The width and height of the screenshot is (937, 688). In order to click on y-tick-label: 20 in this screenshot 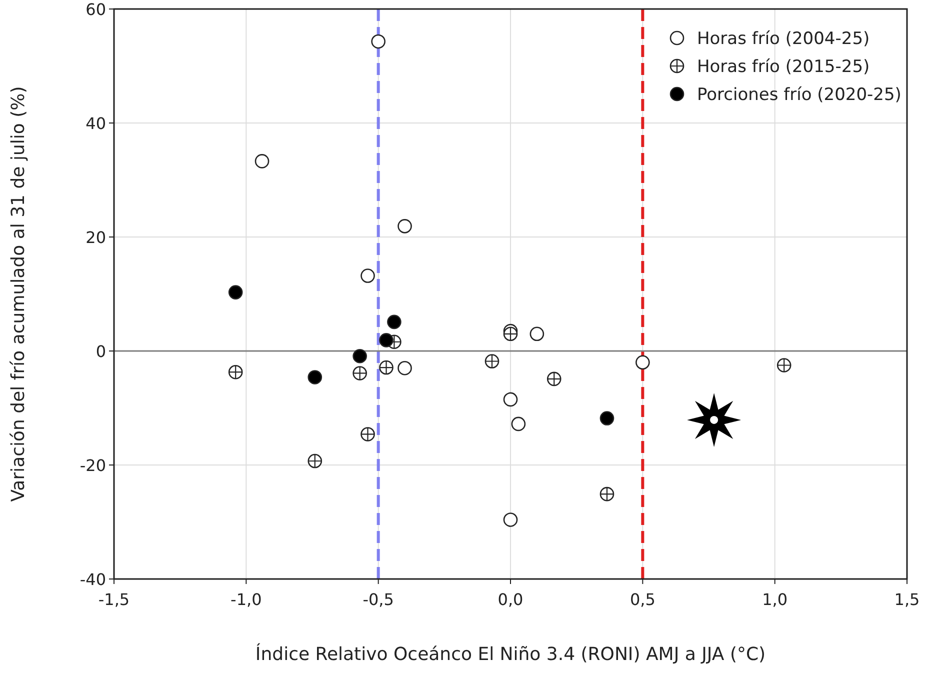, I will do `click(96, 237)`.